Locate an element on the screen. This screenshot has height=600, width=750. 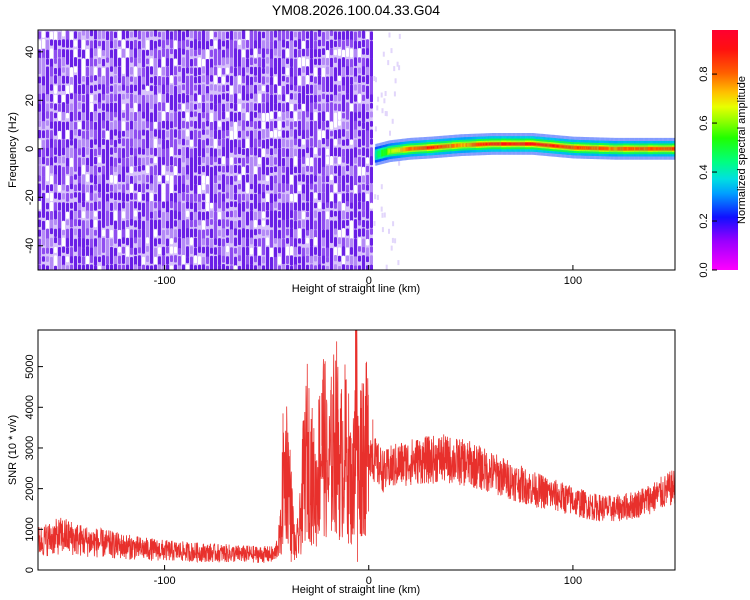
noise-speck is located at coordinates (382, 230).